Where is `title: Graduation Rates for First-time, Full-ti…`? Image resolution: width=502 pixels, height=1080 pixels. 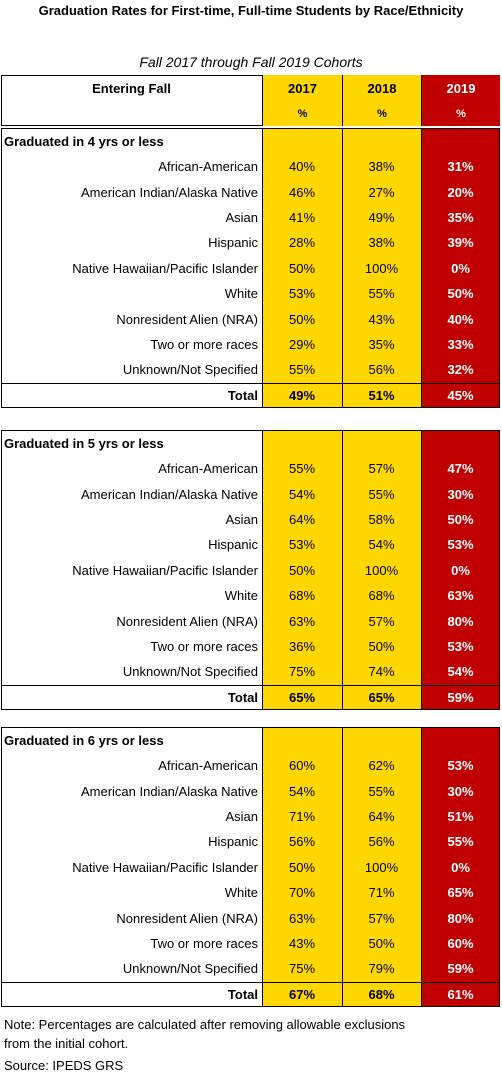 title: Graduation Rates for First-time, Full-ti… is located at coordinates (251, 10).